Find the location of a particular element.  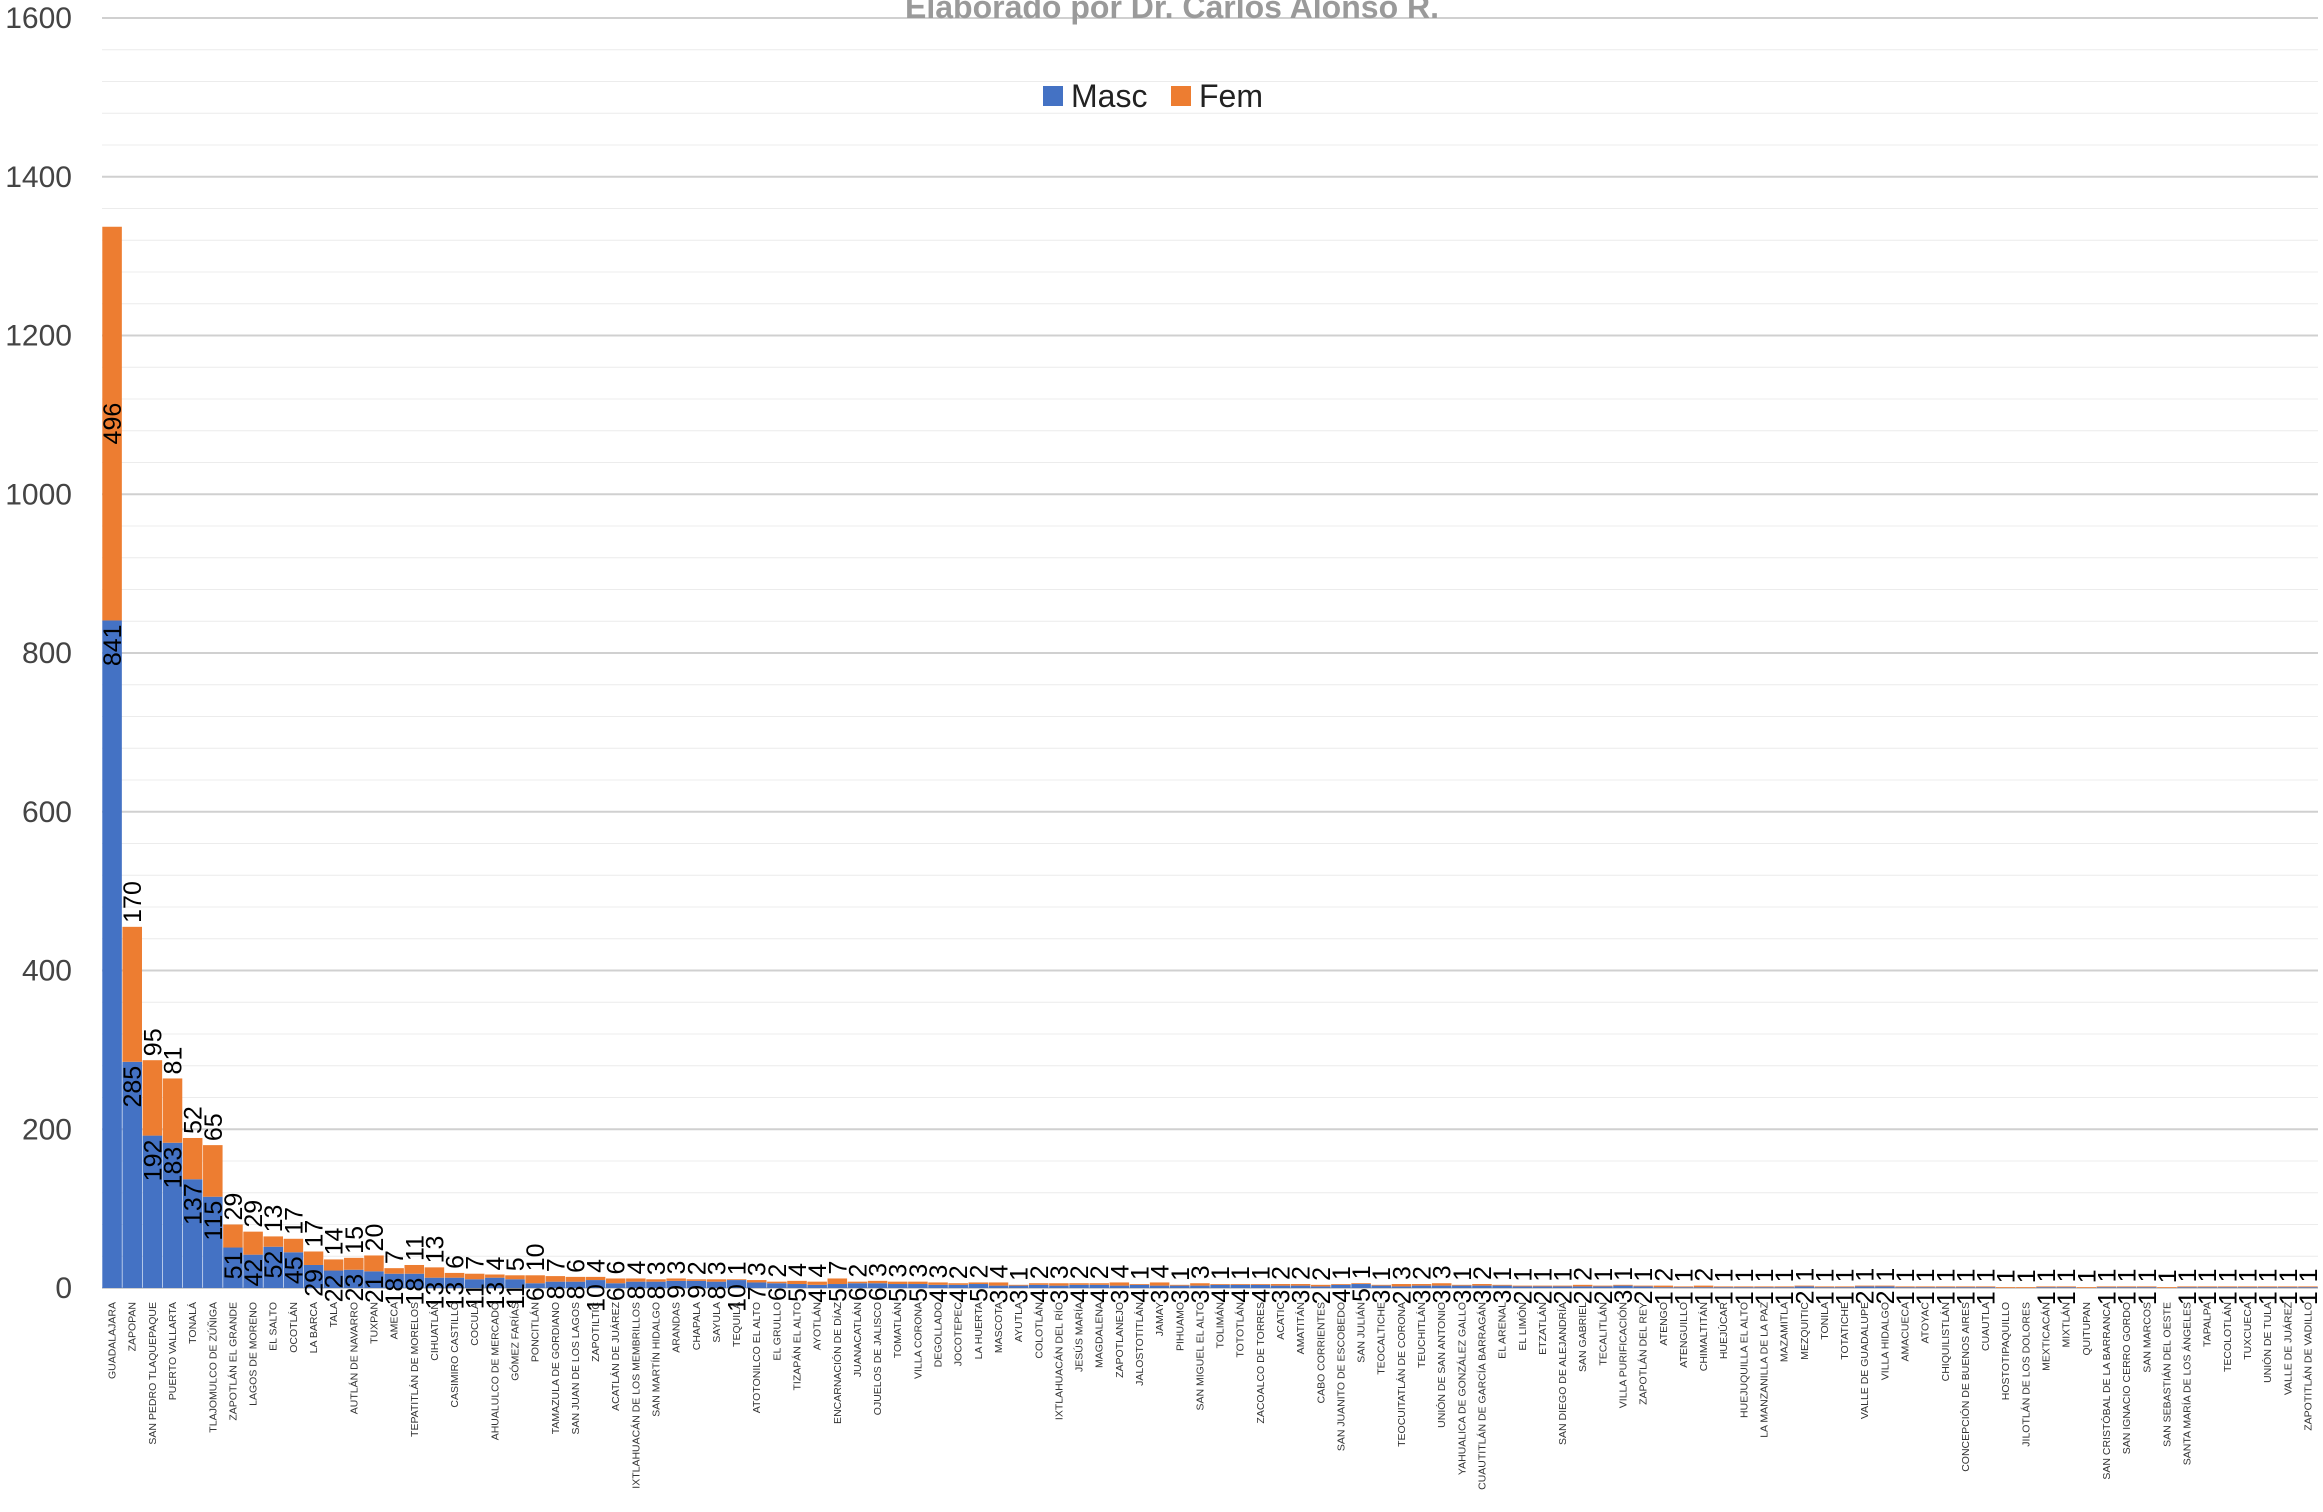

x-tick-label: OJUELOS DE JALISCO is located at coordinates (878, 1358).